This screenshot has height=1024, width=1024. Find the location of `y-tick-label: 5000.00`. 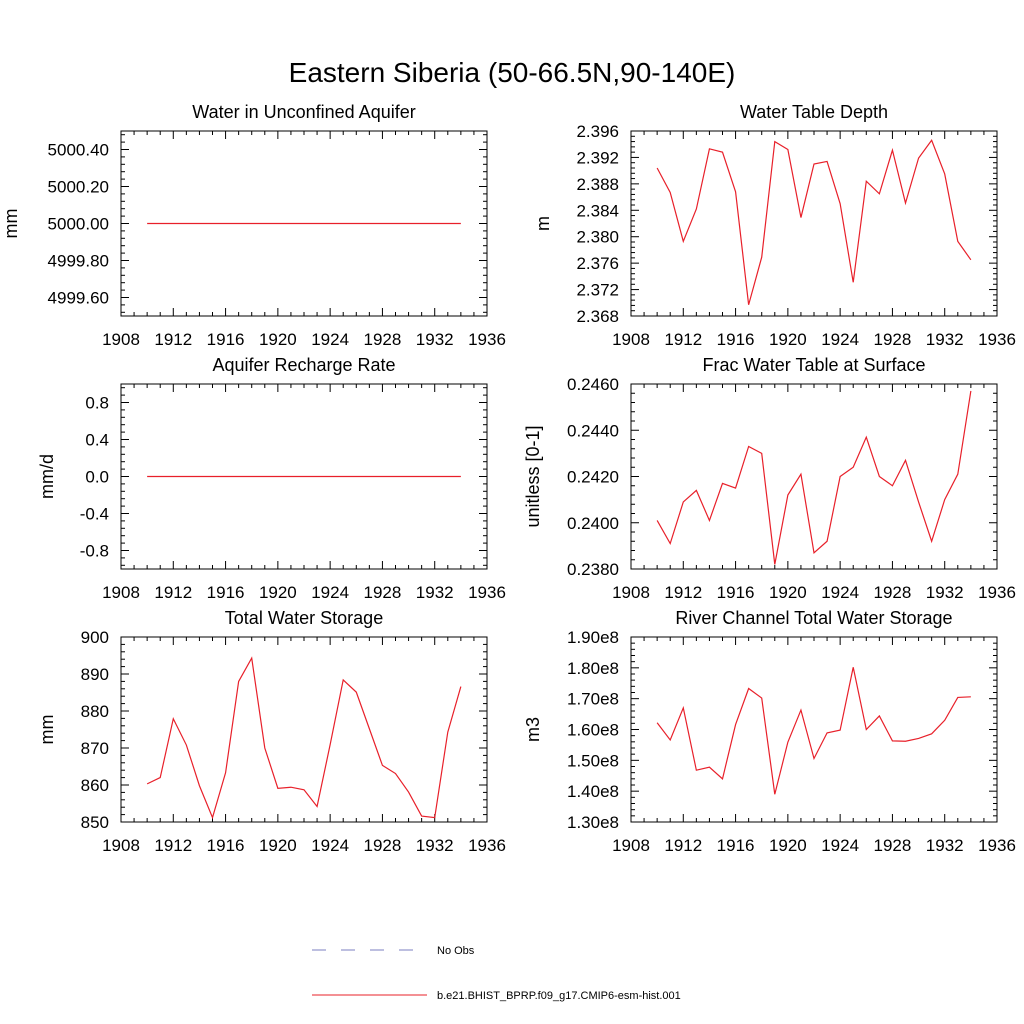

y-tick-label: 5000.00 is located at coordinates (78, 224).